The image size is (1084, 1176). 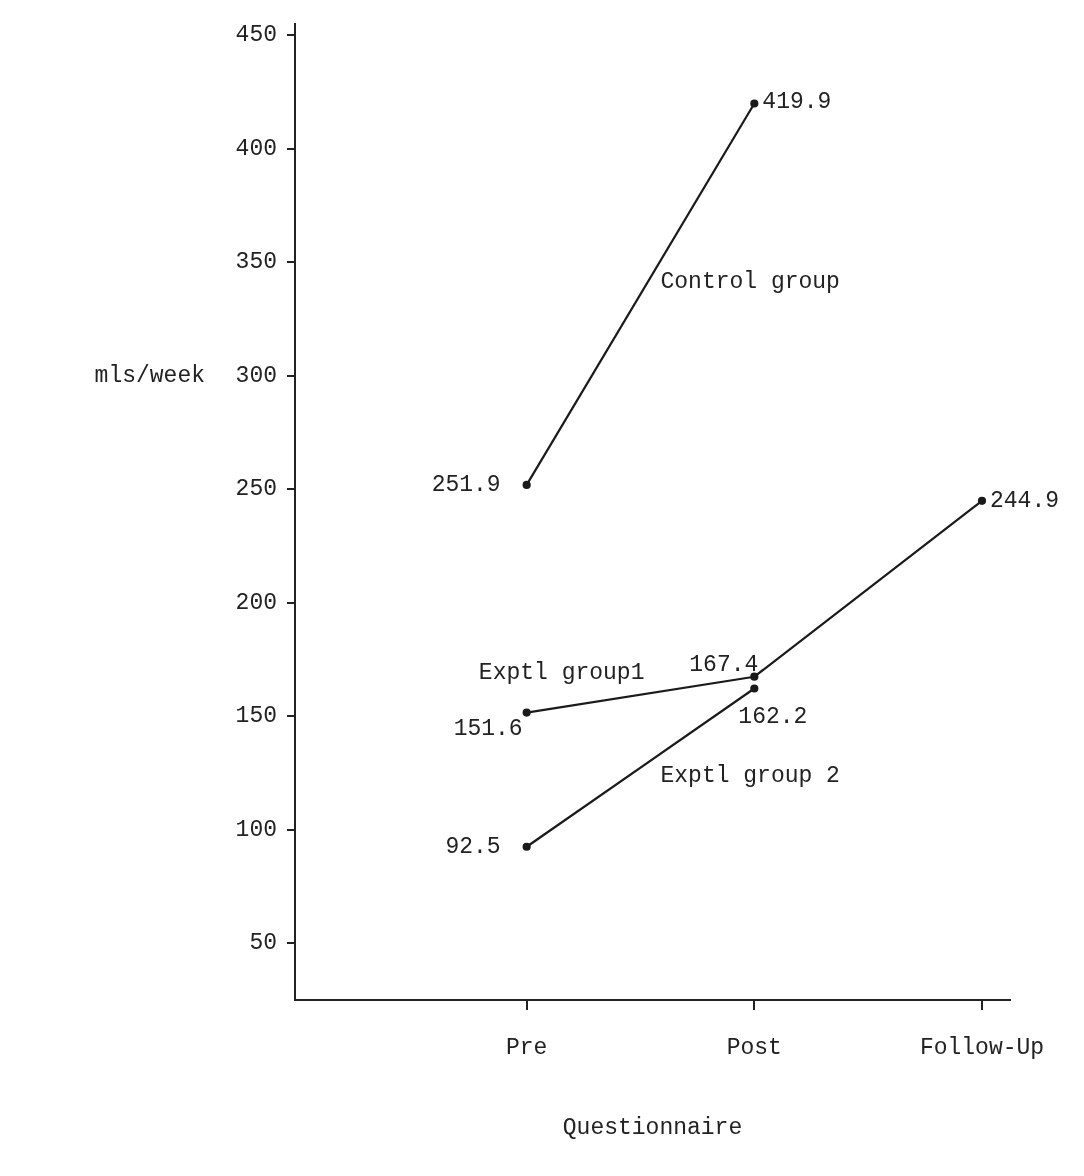 I want to click on series-label: Exptl group 2, so click(x=750, y=775).